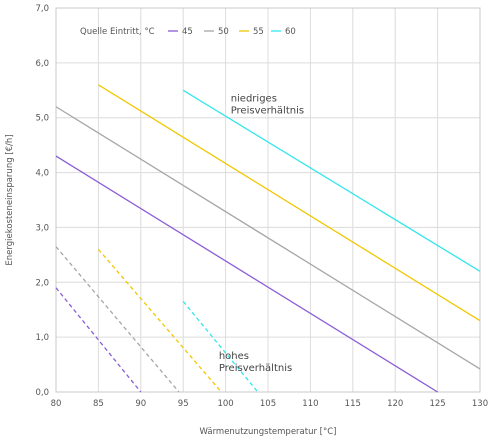 This screenshot has height=440, width=490. I want to click on y-tick-label: 5,0, so click(42, 119).